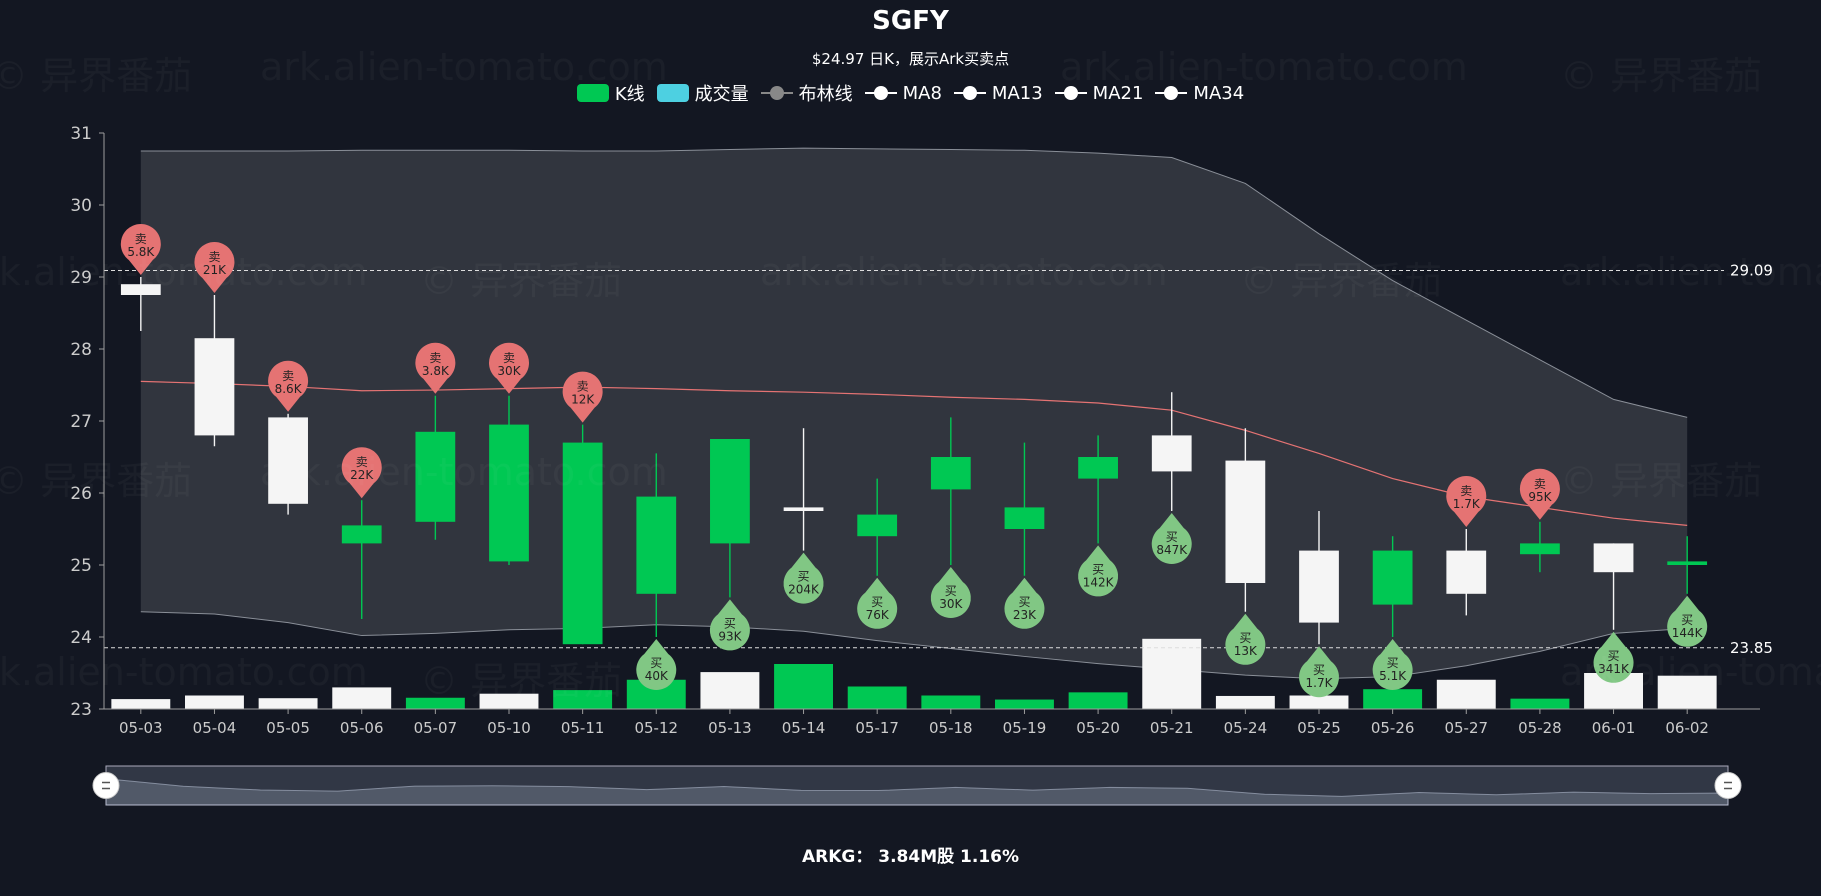 The width and height of the screenshot is (1821, 896). What do you see at coordinates (951, 728) in the screenshot?
I see `x-tick-label: 05-18` at bounding box center [951, 728].